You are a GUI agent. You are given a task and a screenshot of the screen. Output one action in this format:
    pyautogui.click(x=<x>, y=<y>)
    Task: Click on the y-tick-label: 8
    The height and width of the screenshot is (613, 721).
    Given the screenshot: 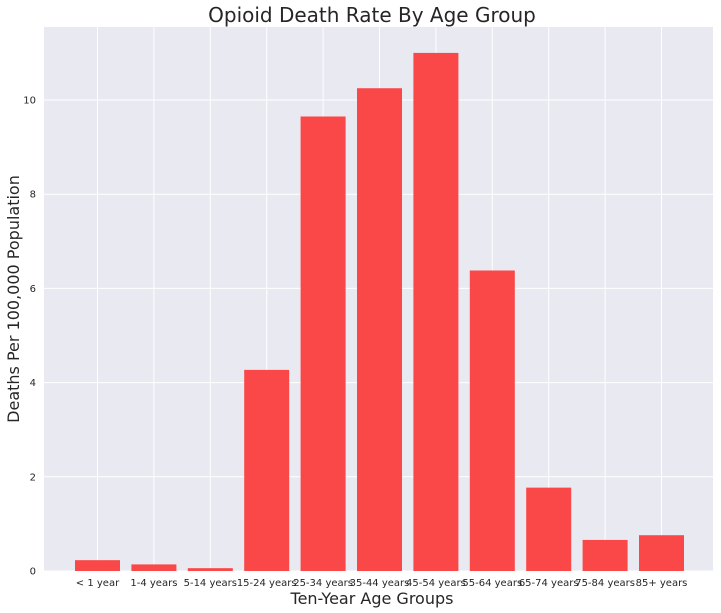 What is the action you would take?
    pyautogui.click(x=33, y=195)
    